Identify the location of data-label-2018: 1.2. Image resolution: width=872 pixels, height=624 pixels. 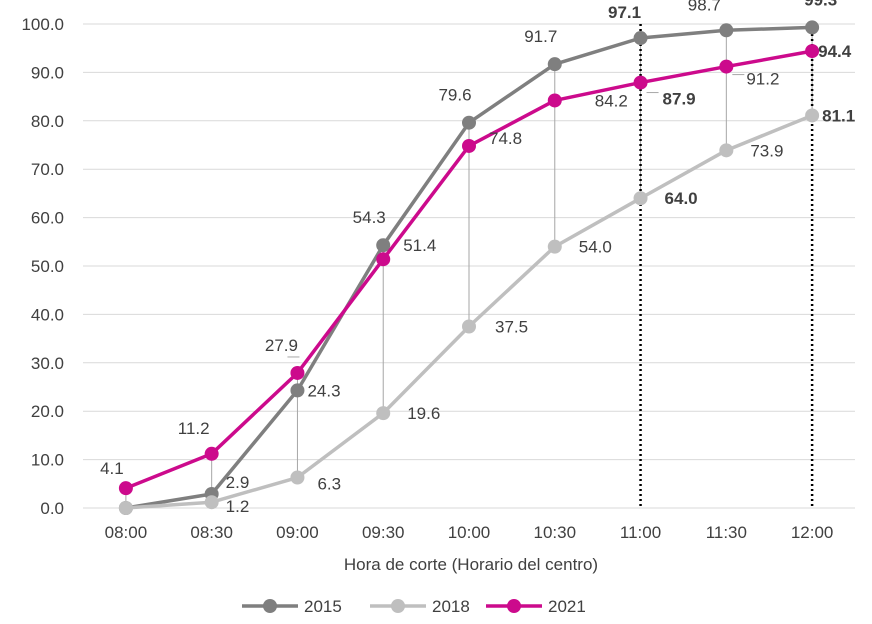
(238, 506).